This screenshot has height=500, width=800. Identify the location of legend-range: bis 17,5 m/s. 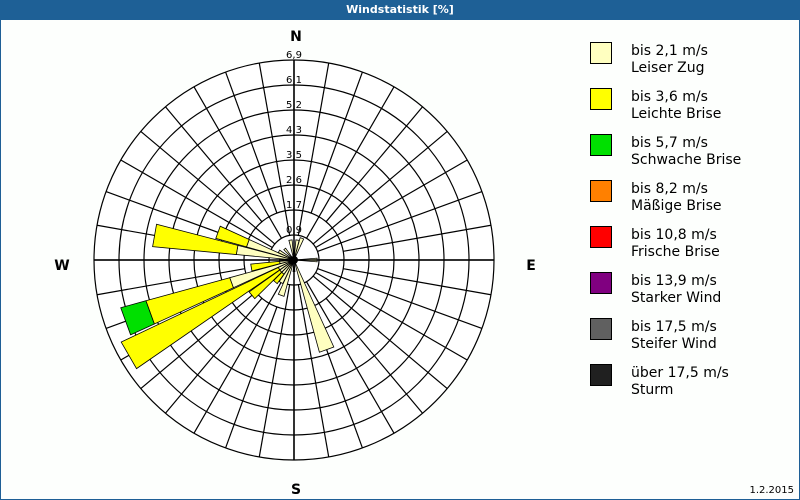
(674, 327).